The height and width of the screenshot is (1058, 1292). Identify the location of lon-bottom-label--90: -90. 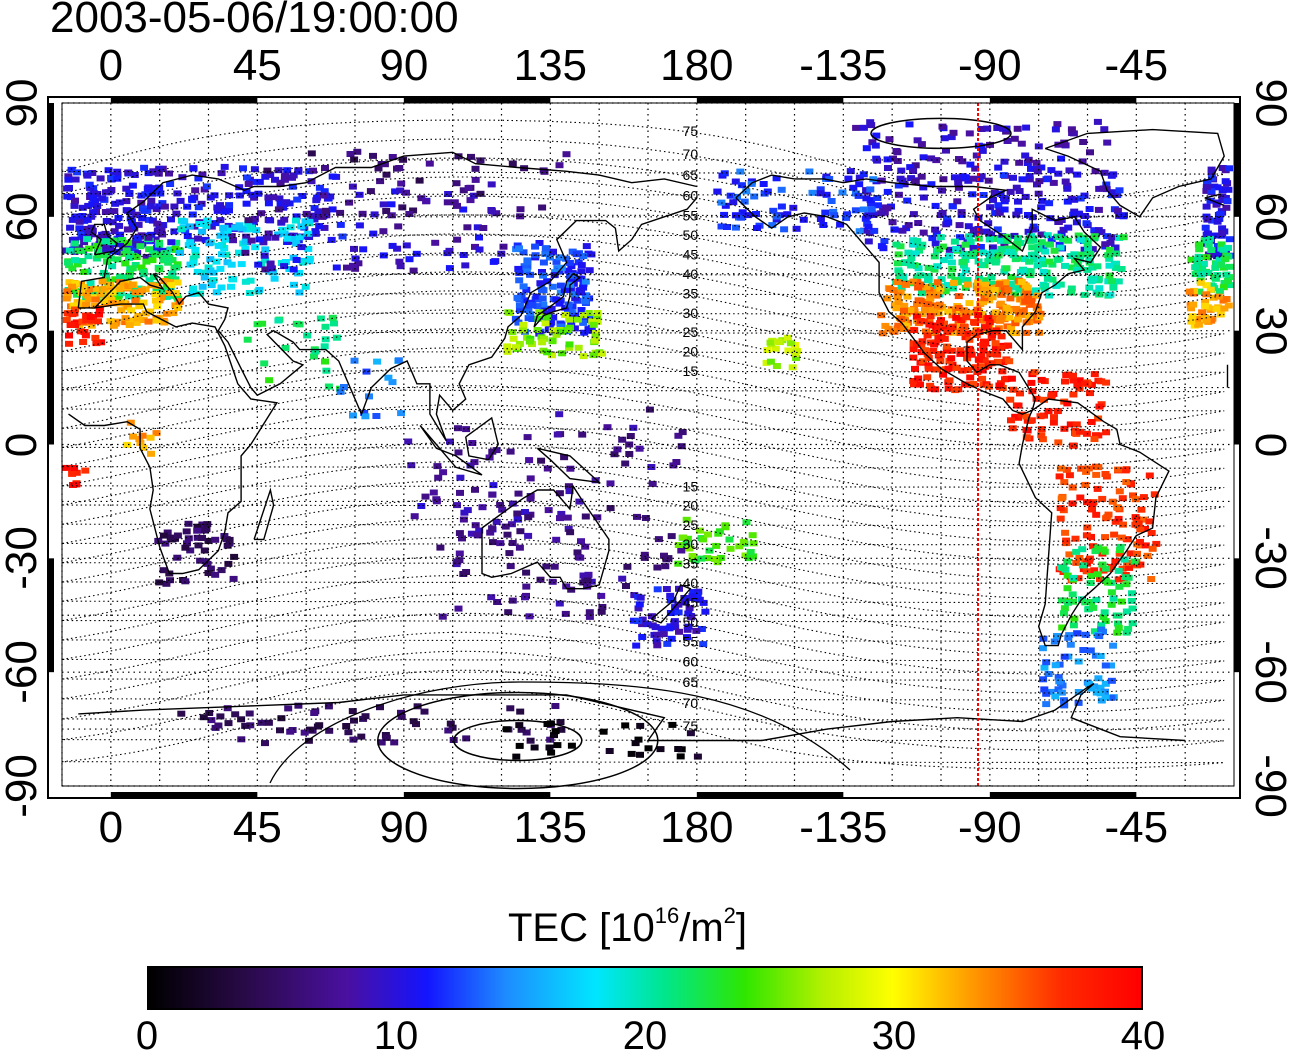
(990, 827).